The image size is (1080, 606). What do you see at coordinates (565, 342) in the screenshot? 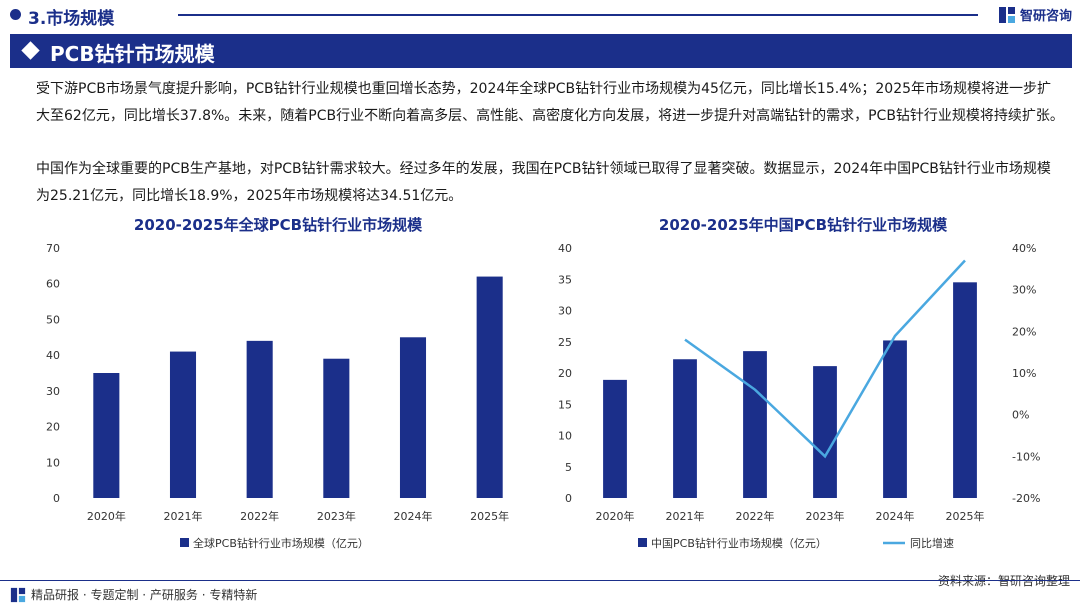
I see `y-tick-label: 25` at bounding box center [565, 342].